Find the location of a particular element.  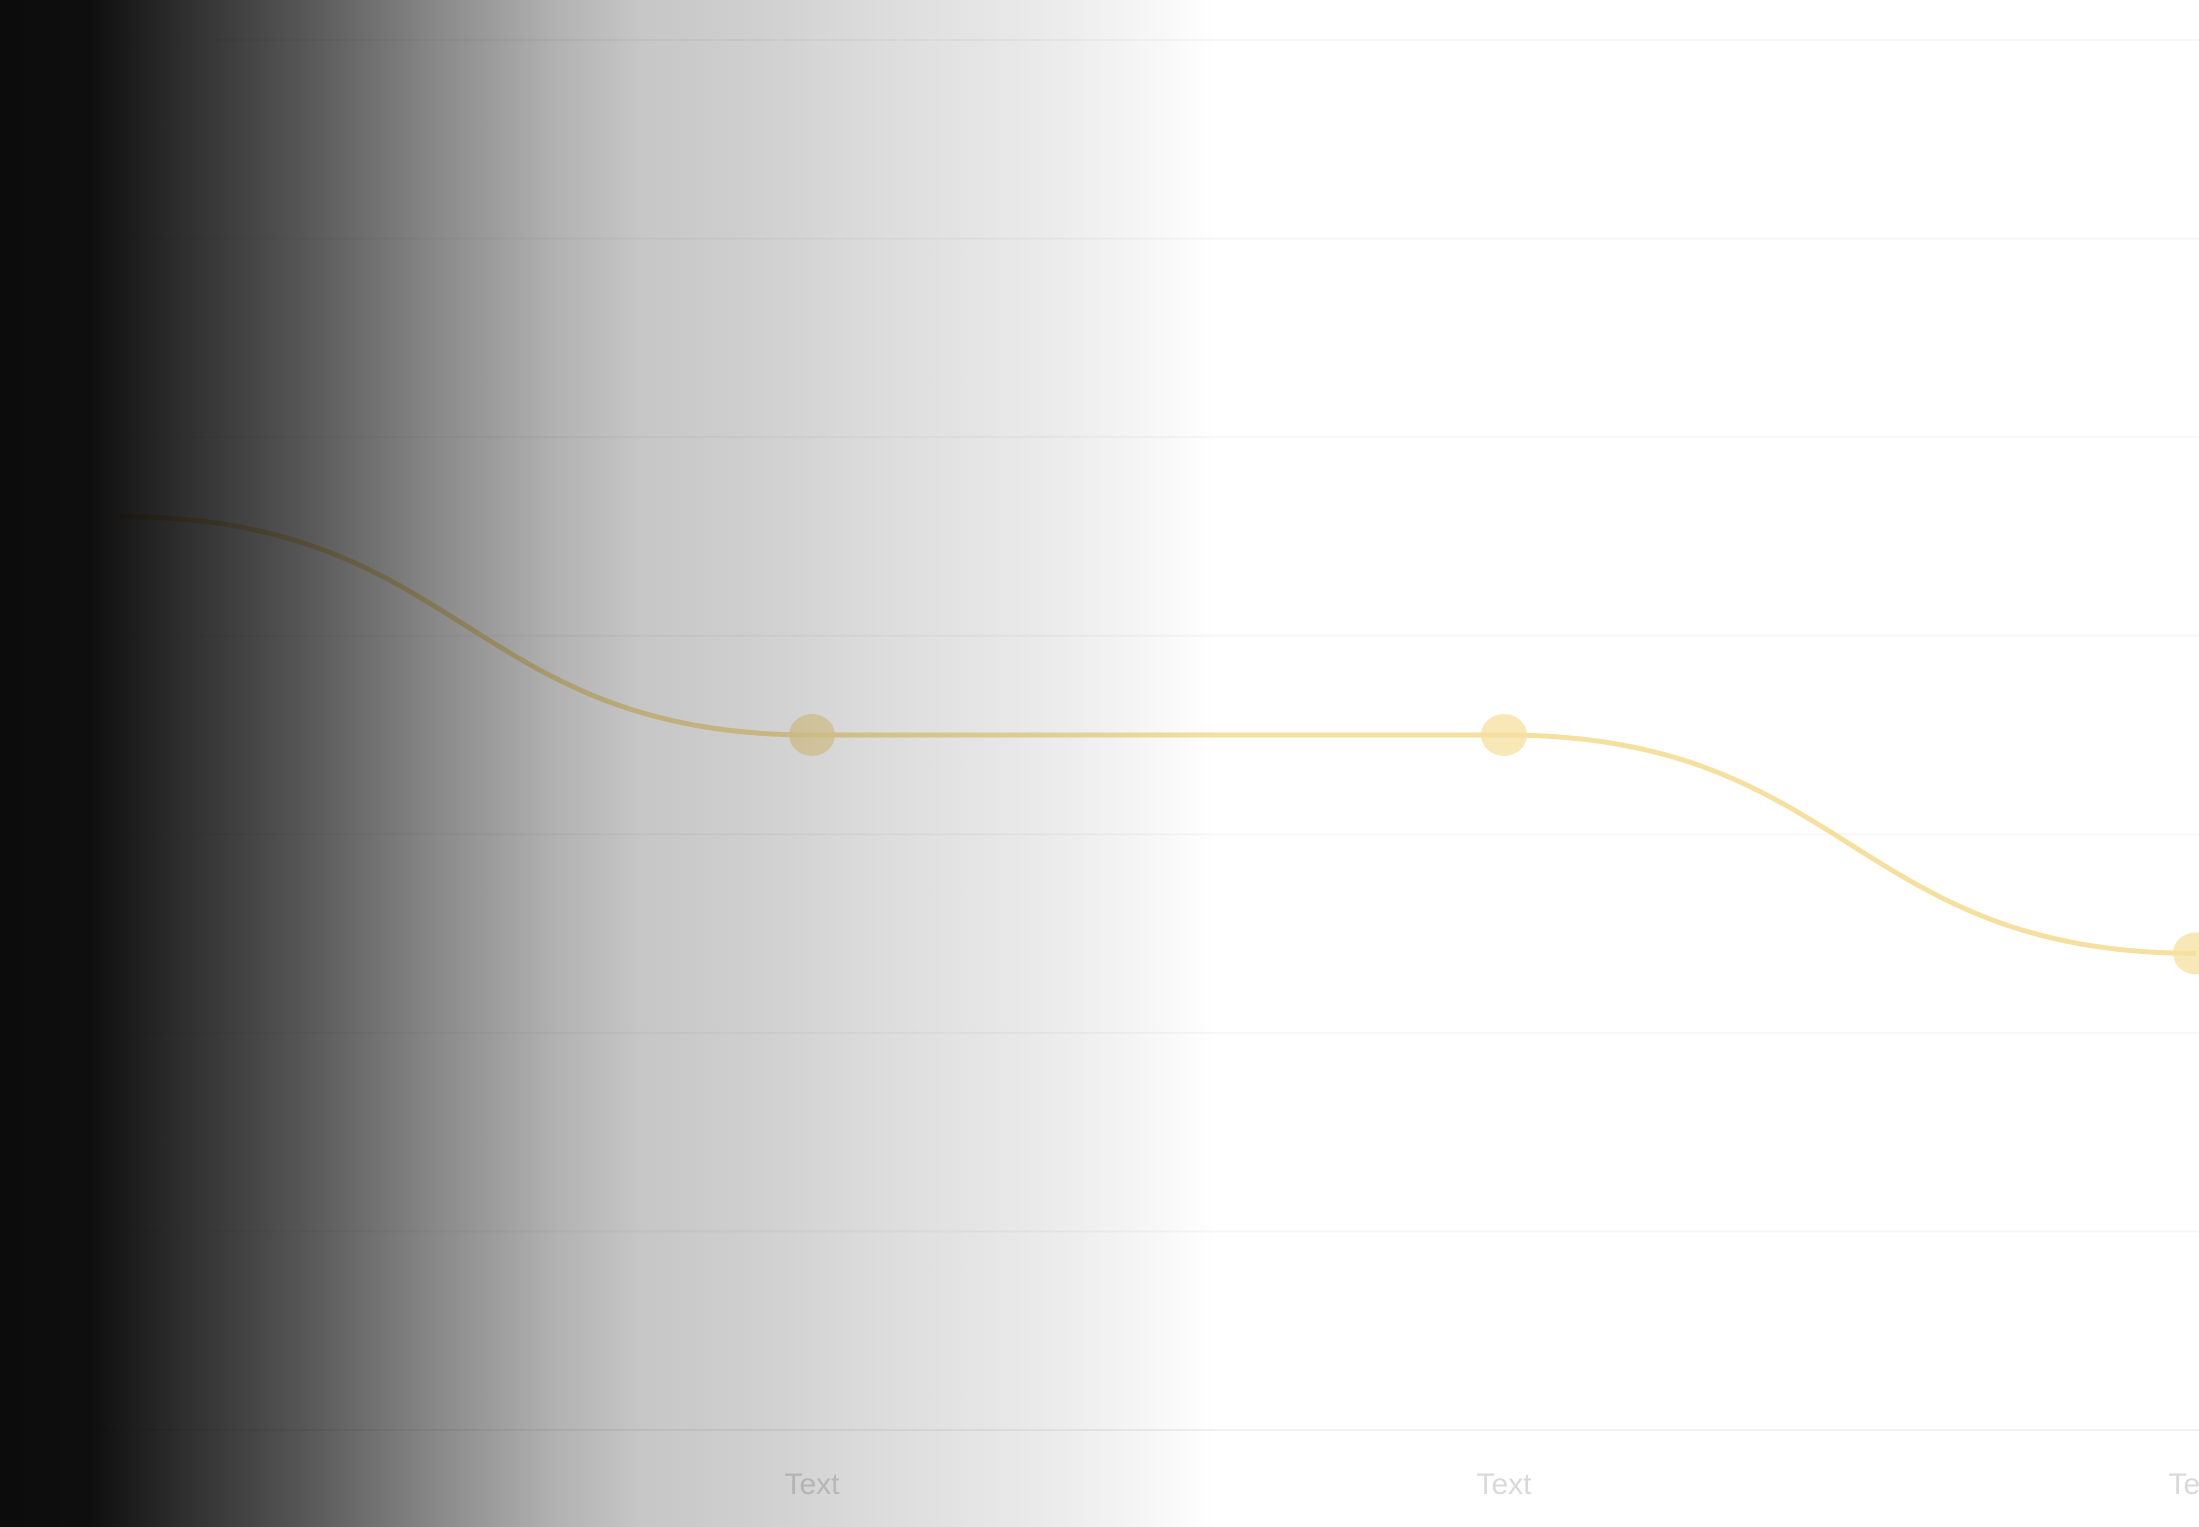

x-axis: Text Text Text is located at coordinates (1491, 1484).